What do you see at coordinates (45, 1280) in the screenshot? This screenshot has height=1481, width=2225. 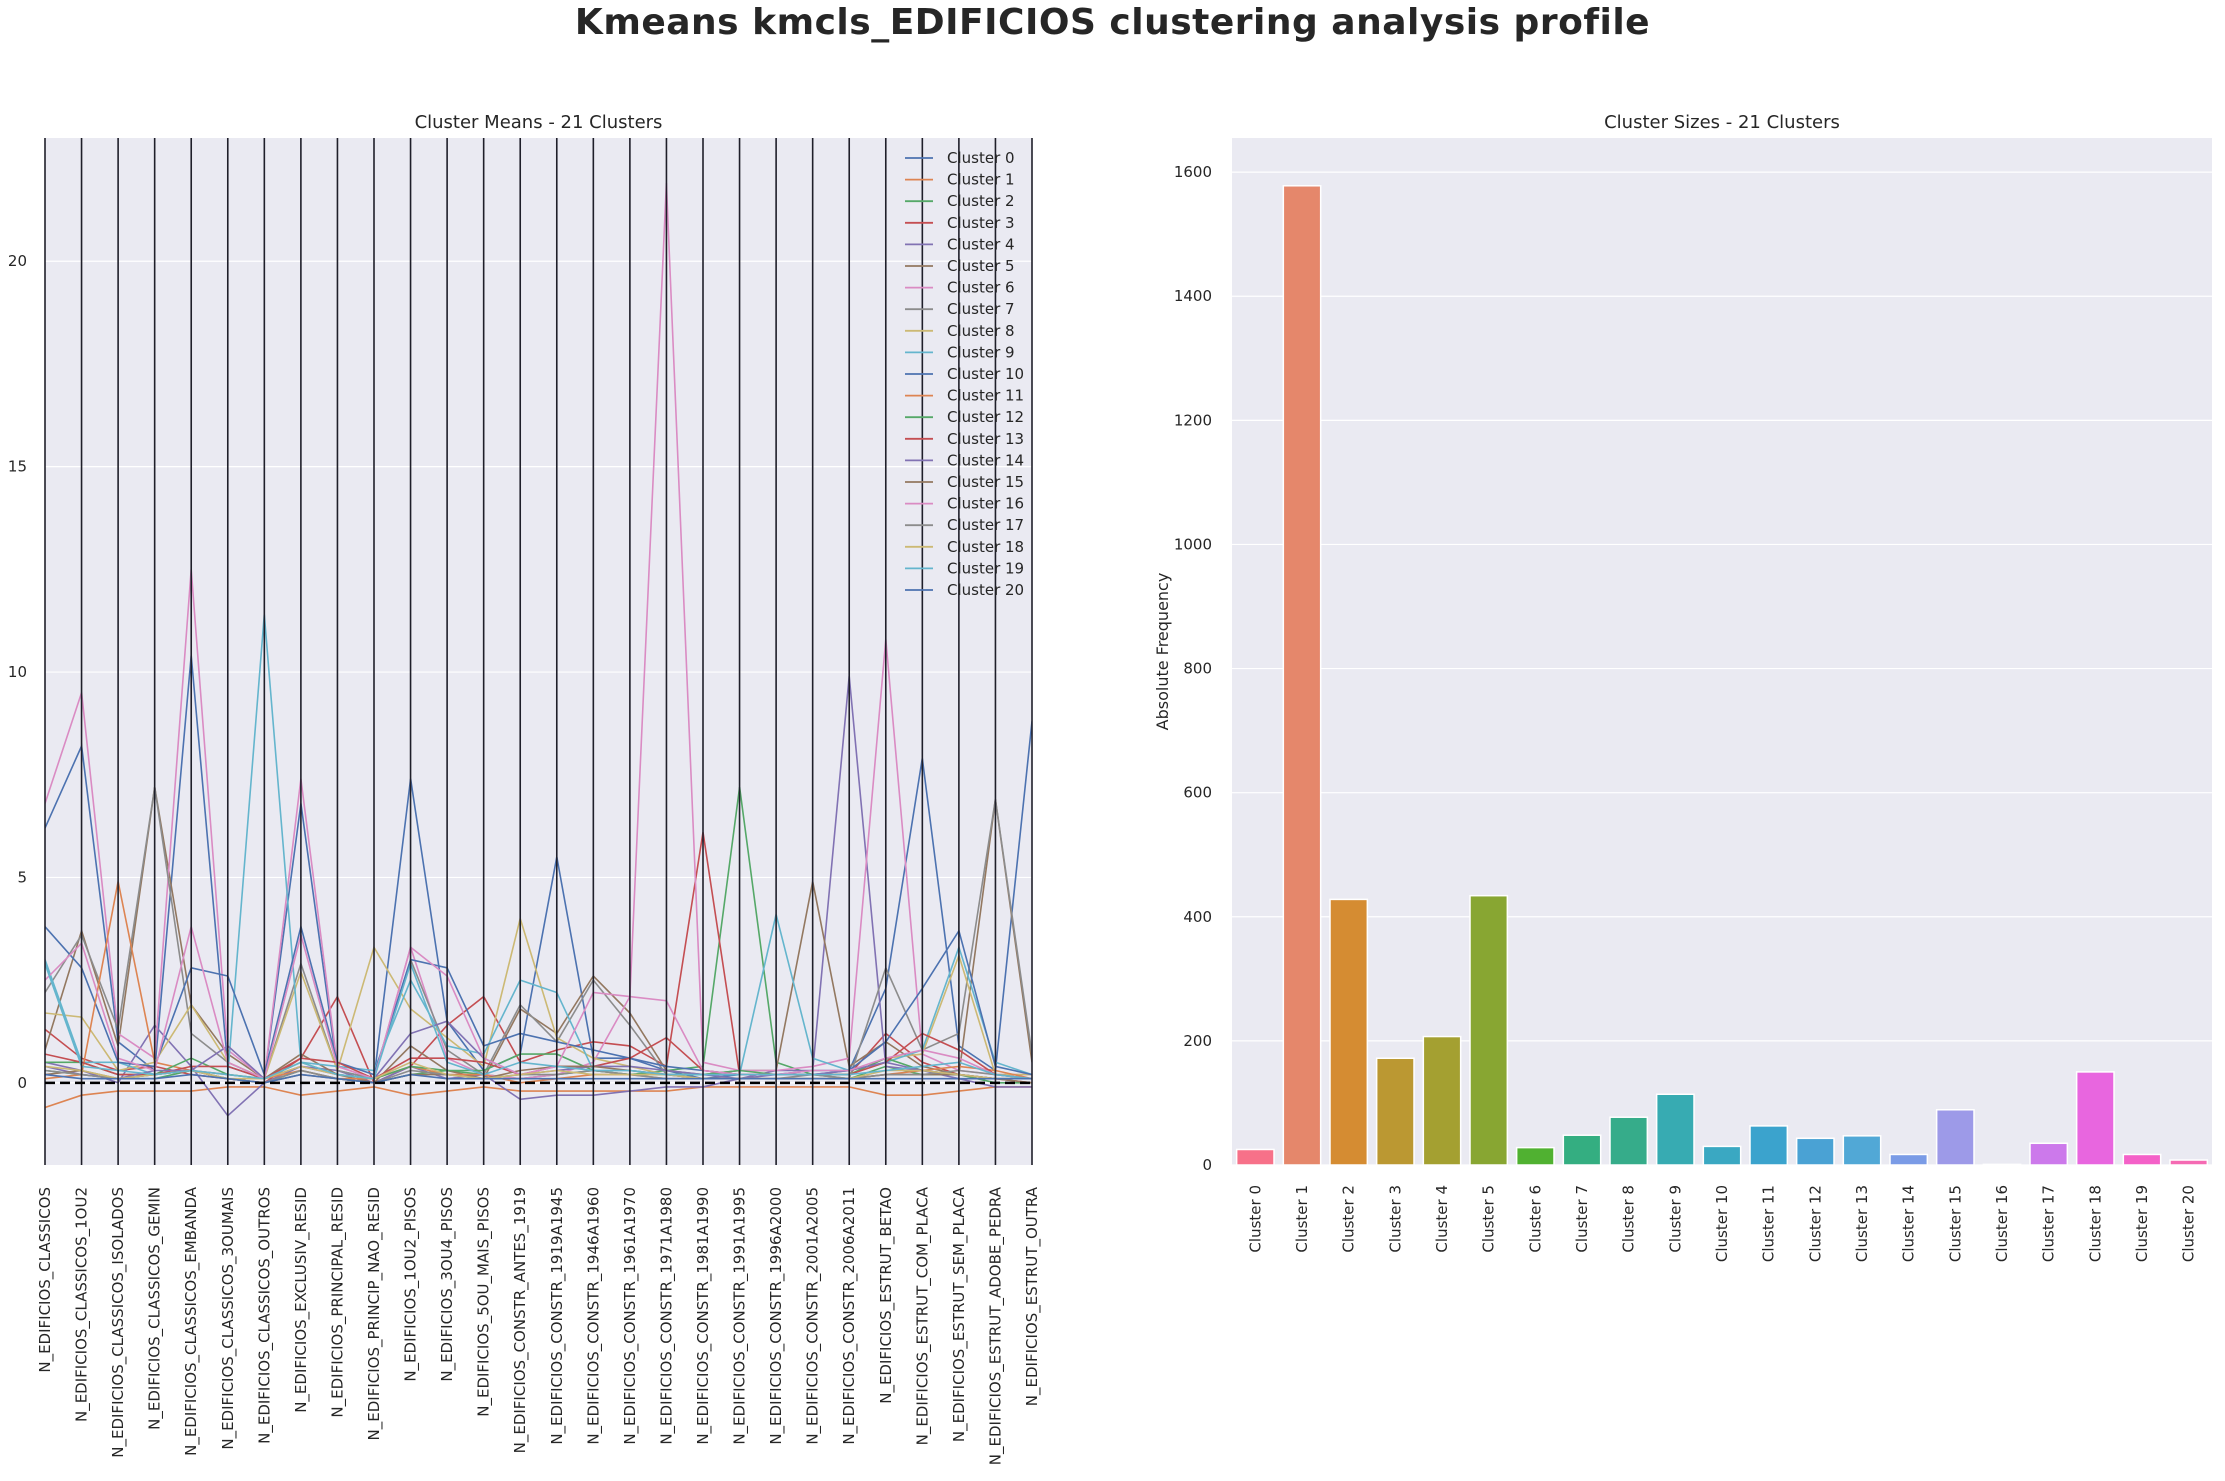 I see `x-tick-label: N_EDIFICIOS_CLASSICOS` at bounding box center [45, 1280].